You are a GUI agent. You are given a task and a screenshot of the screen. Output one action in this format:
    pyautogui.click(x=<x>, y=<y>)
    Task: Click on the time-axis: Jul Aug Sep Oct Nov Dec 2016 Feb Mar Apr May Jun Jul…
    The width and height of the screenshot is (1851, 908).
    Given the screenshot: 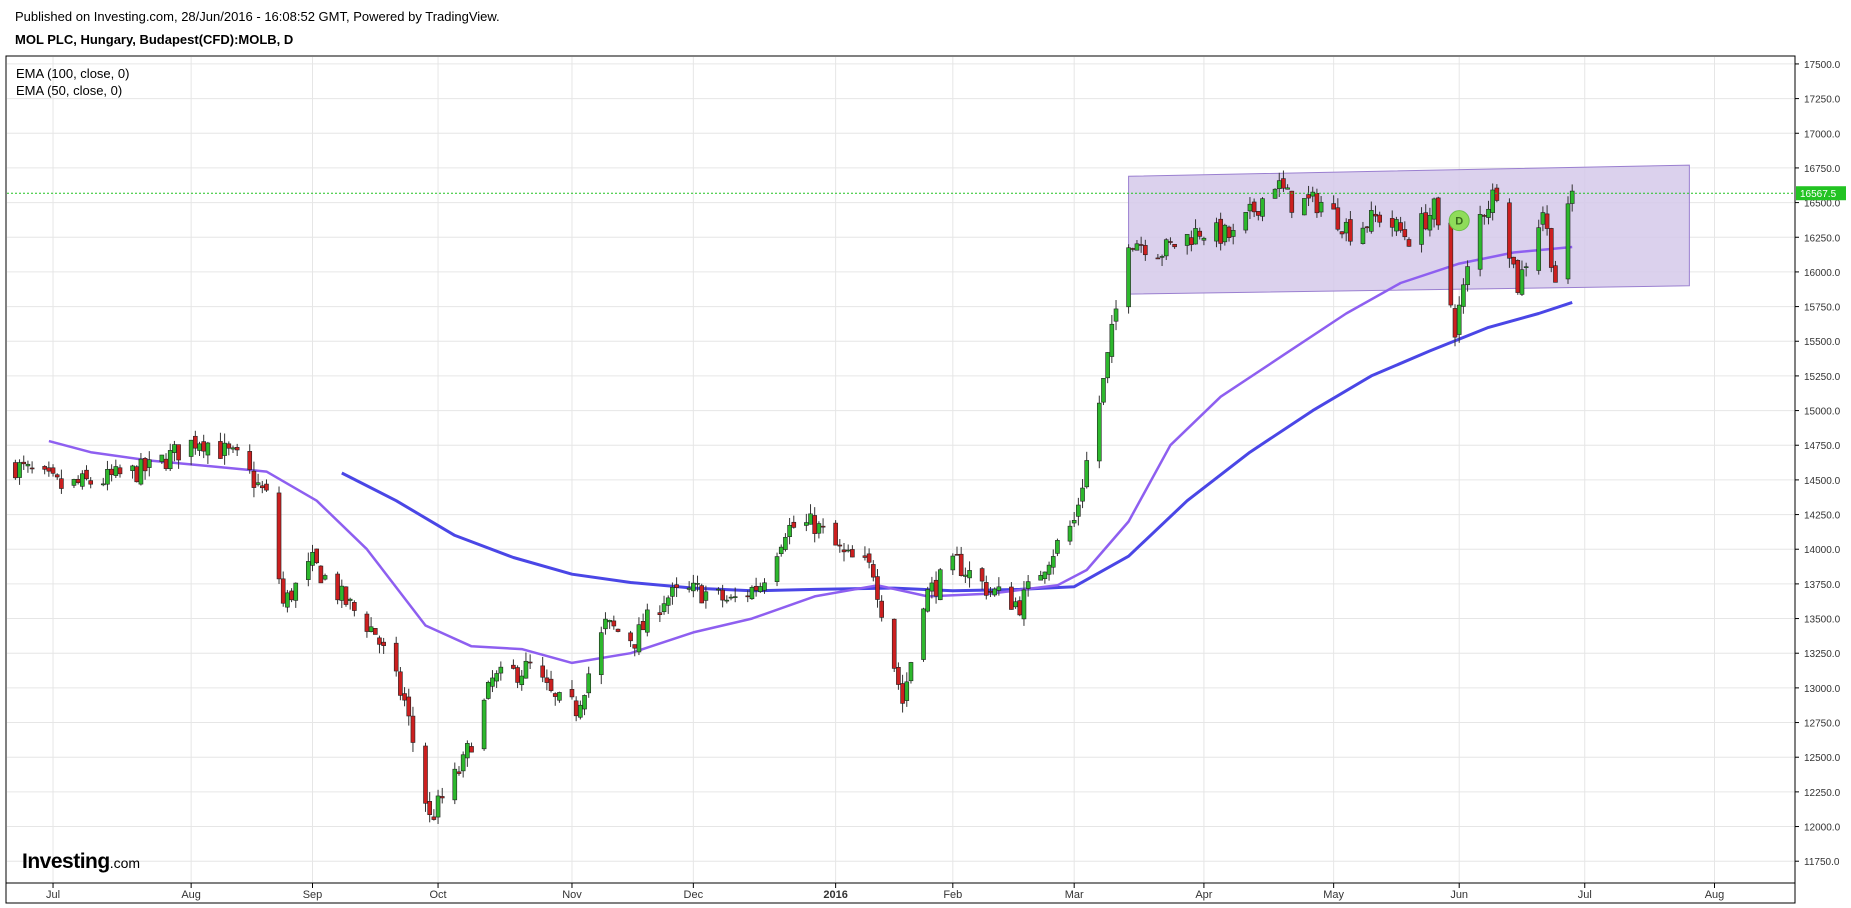 What is the action you would take?
    pyautogui.click(x=885, y=892)
    